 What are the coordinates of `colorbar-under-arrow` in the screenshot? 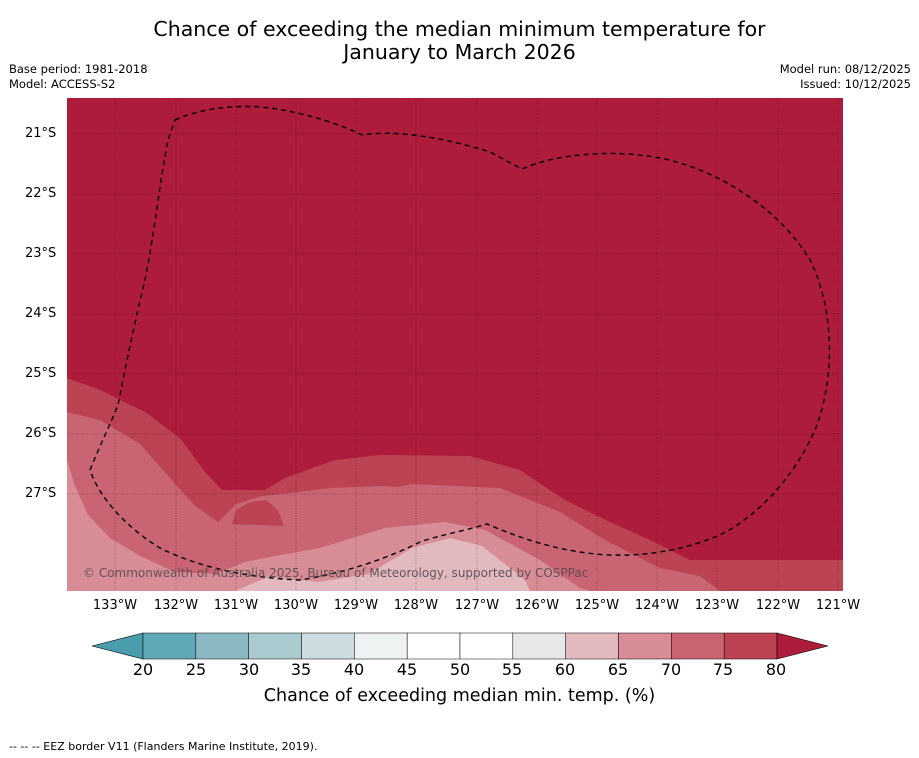 It's located at (117, 646).